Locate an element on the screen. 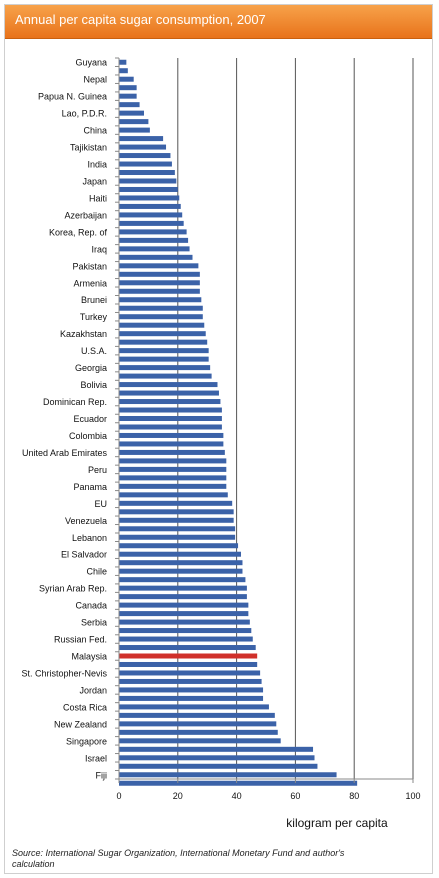  category-label: Iraq is located at coordinates (99, 249).